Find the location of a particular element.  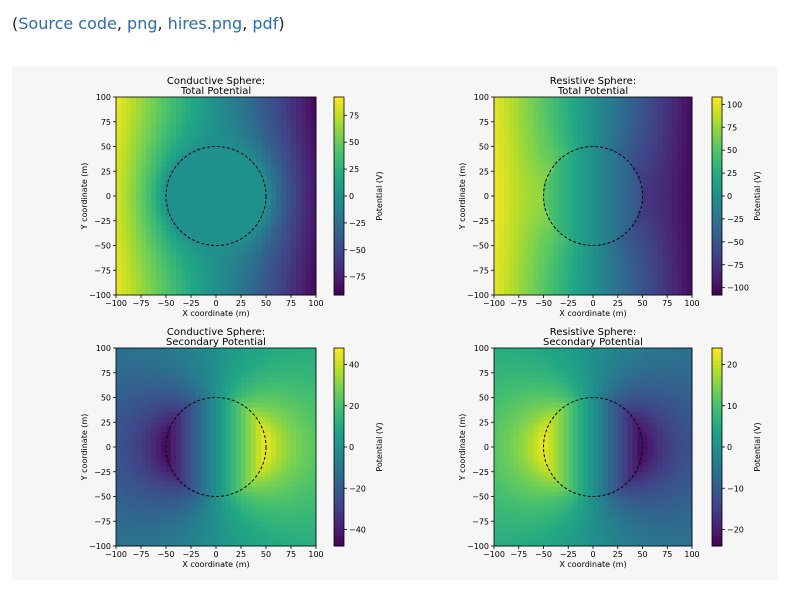

link-hires-png: hires.png is located at coordinates (205, 23).